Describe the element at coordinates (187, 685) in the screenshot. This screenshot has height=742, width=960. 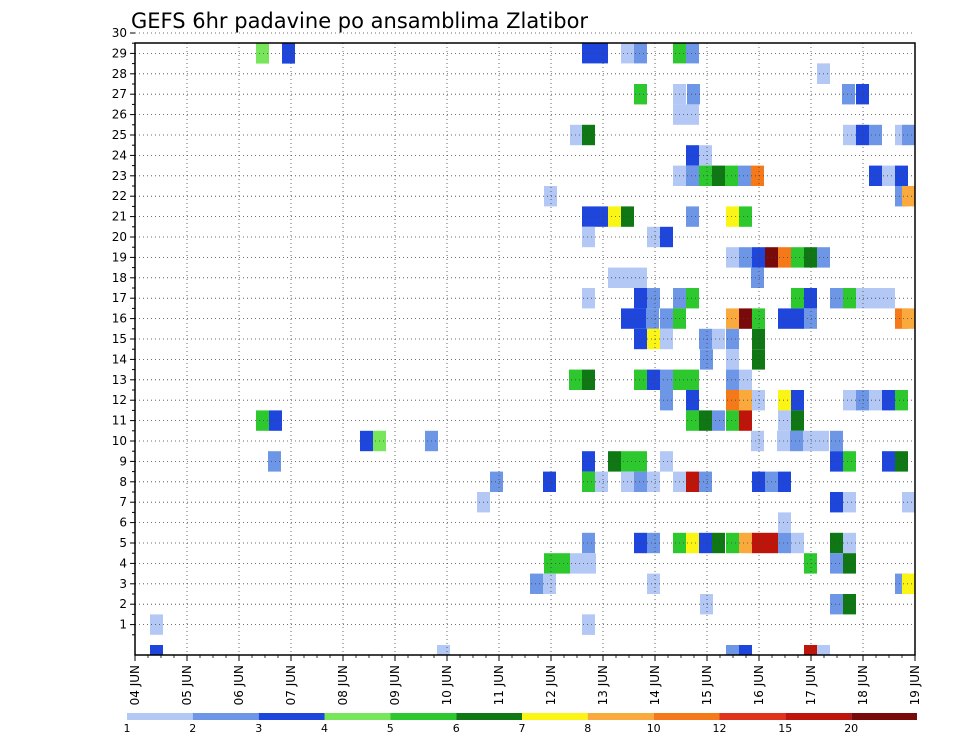
I see `x-tick-label: 05 JUN` at that location.